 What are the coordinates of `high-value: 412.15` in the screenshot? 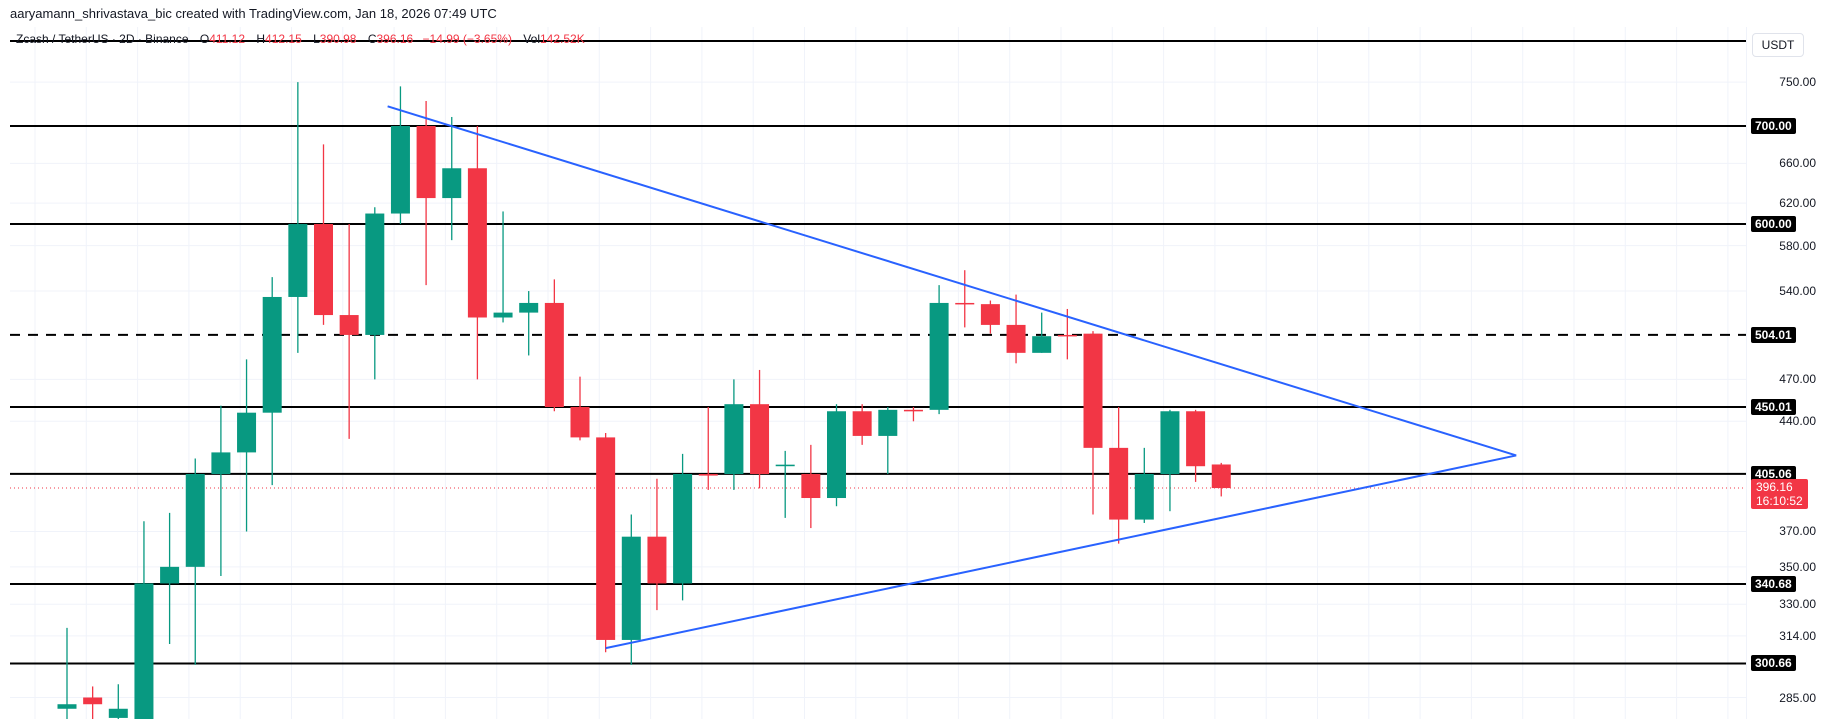 It's located at (283, 39).